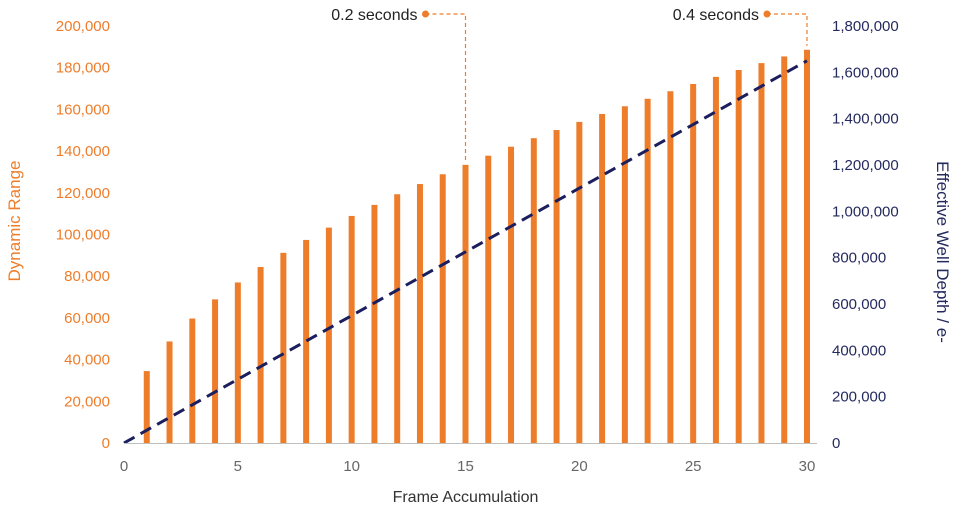 This screenshot has width=955, height=512. I want to click on x-tick-label: 5, so click(238, 466).